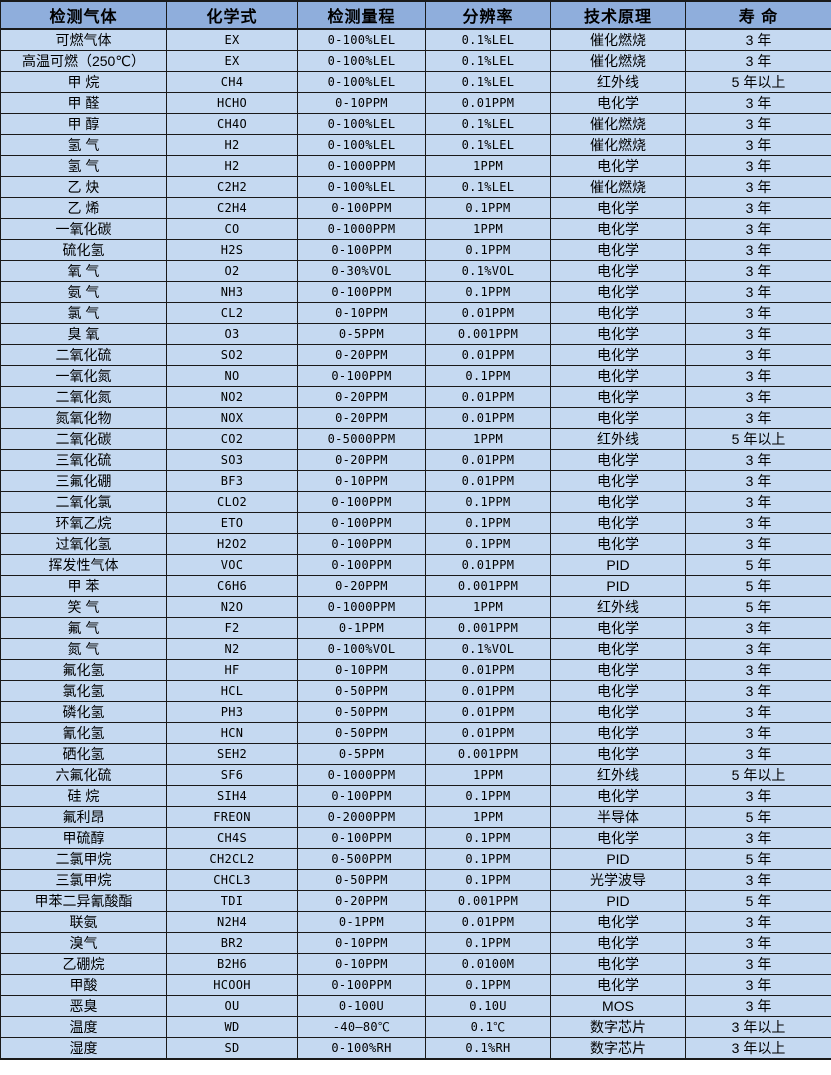 The image size is (831, 1075). What do you see at coordinates (415, 712) in the screenshot?
I see `table-row: 磷化氢 PH3 0-50PPM 0.01PPM 电化学 3 年` at bounding box center [415, 712].